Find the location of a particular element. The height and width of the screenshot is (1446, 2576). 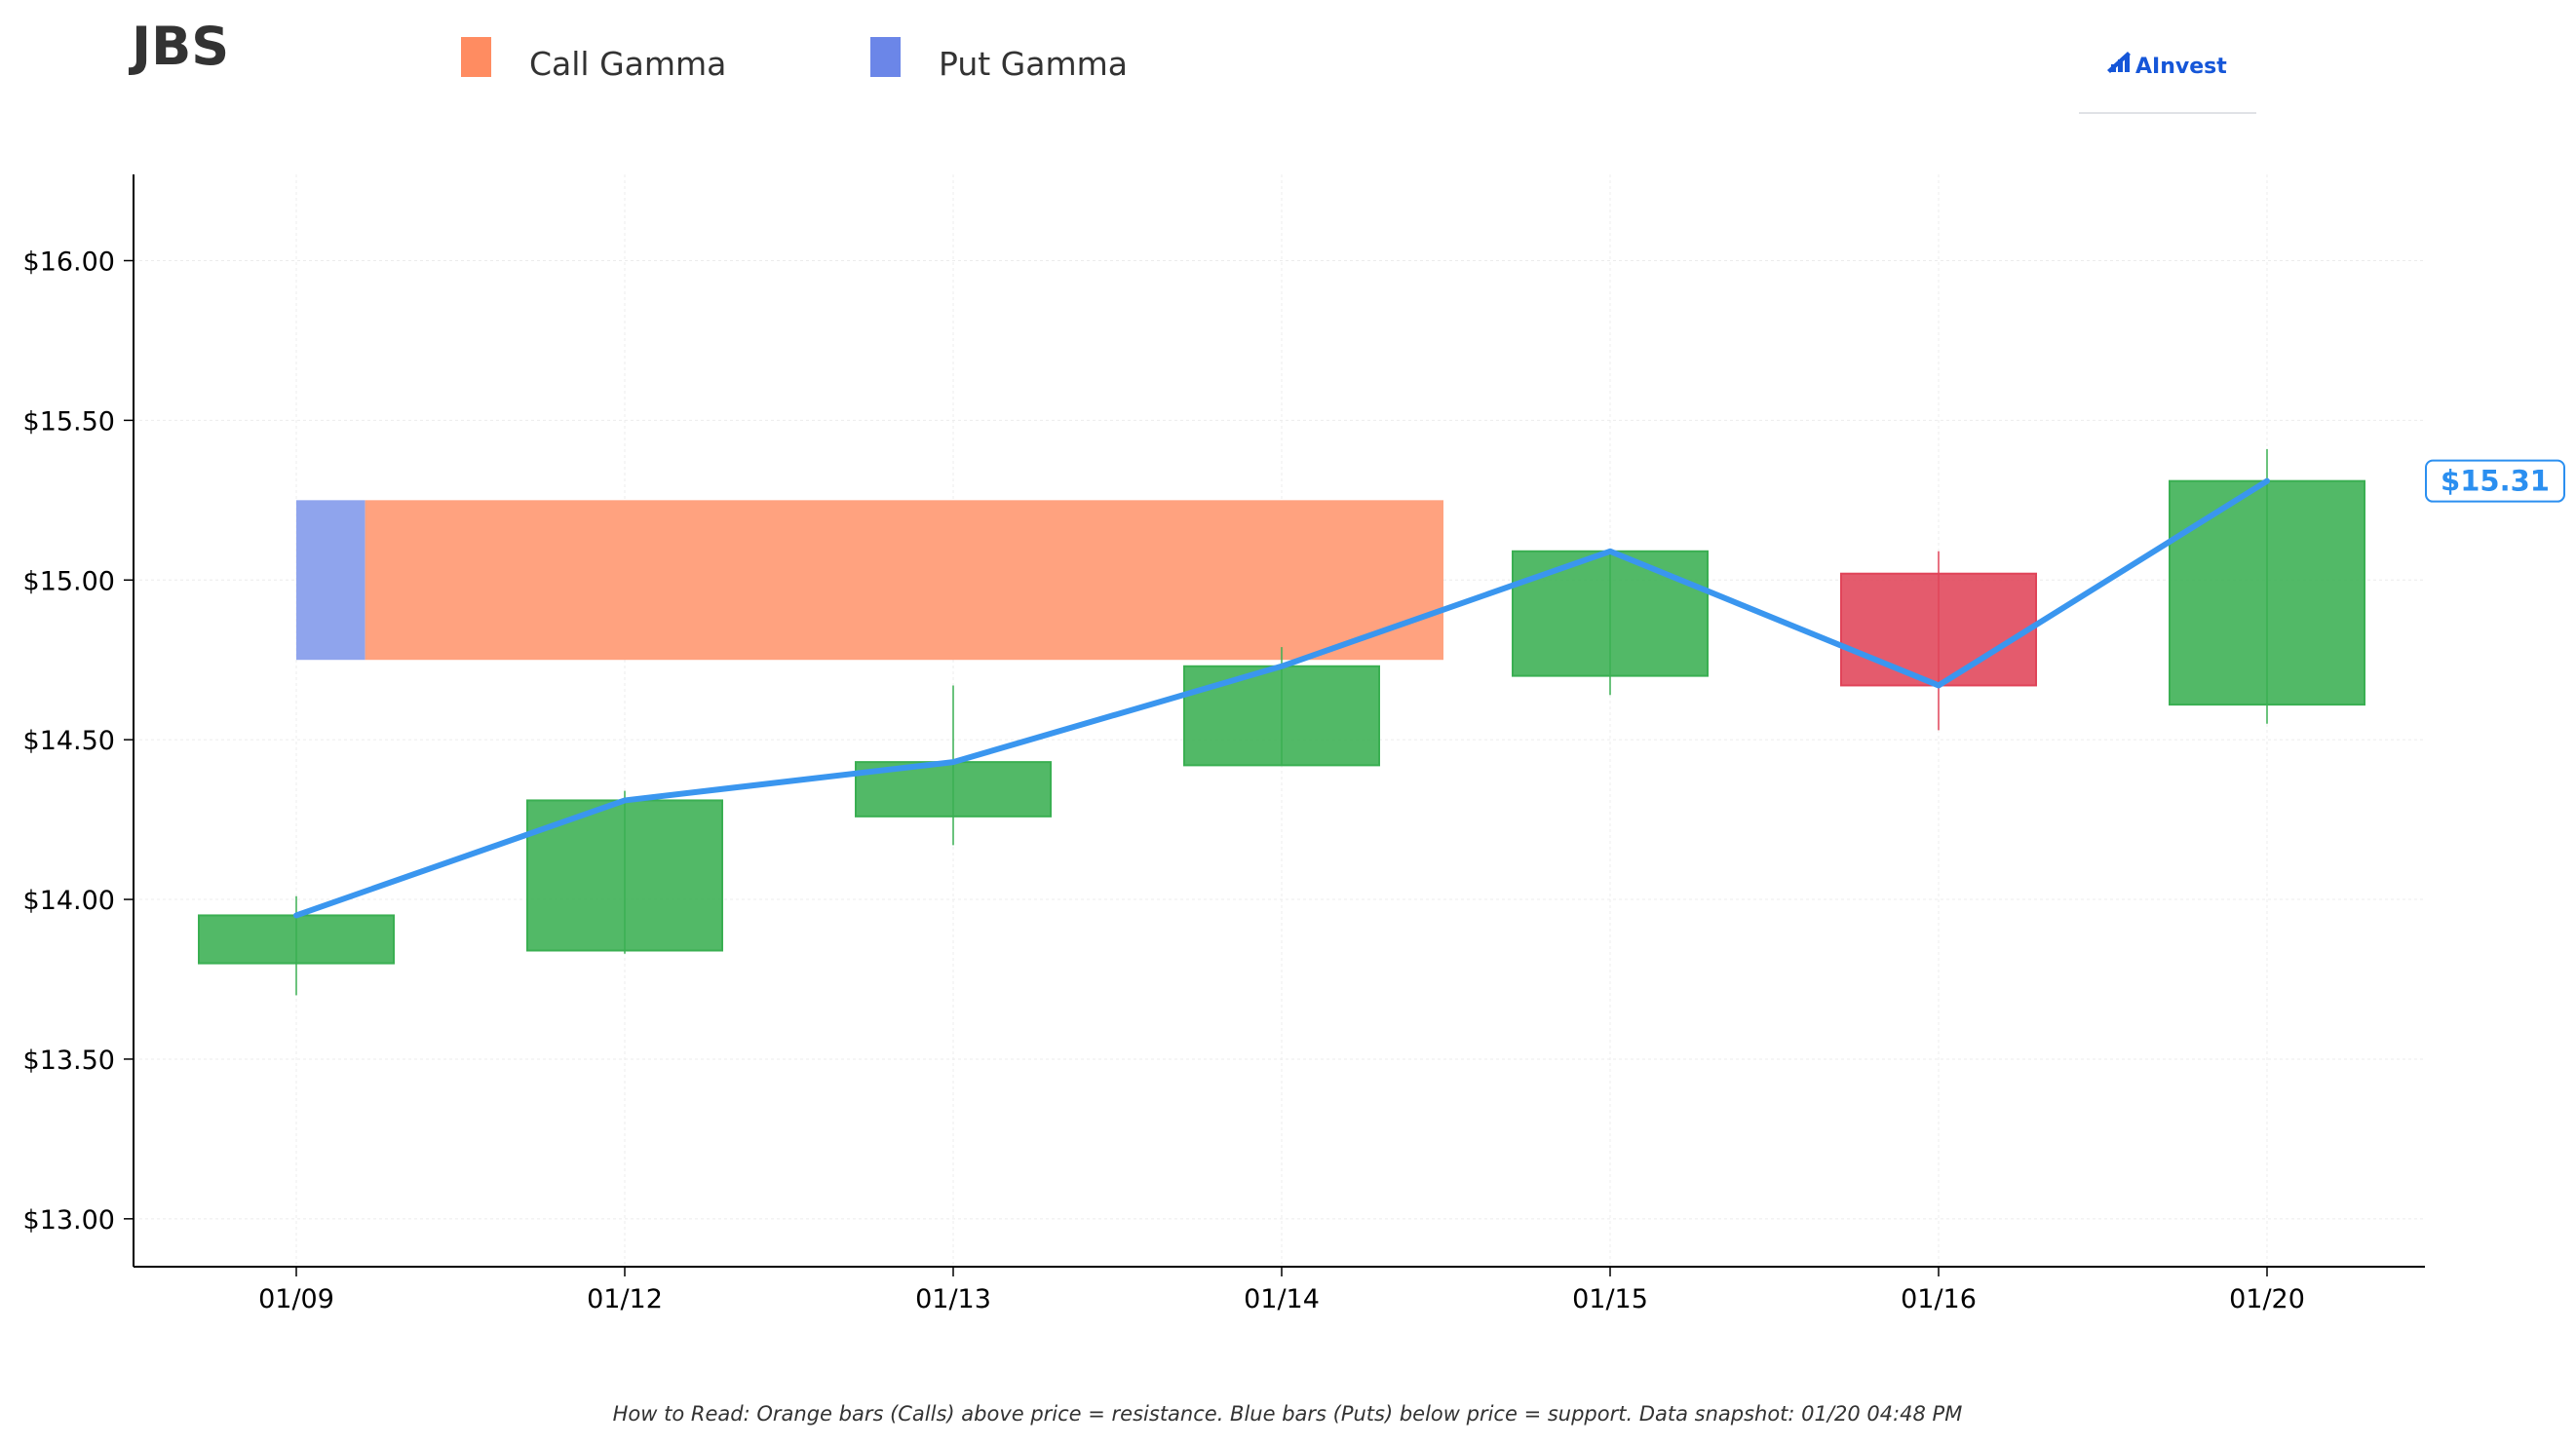

call-gamma-legend-label: Call Gamma is located at coordinates (627, 64).